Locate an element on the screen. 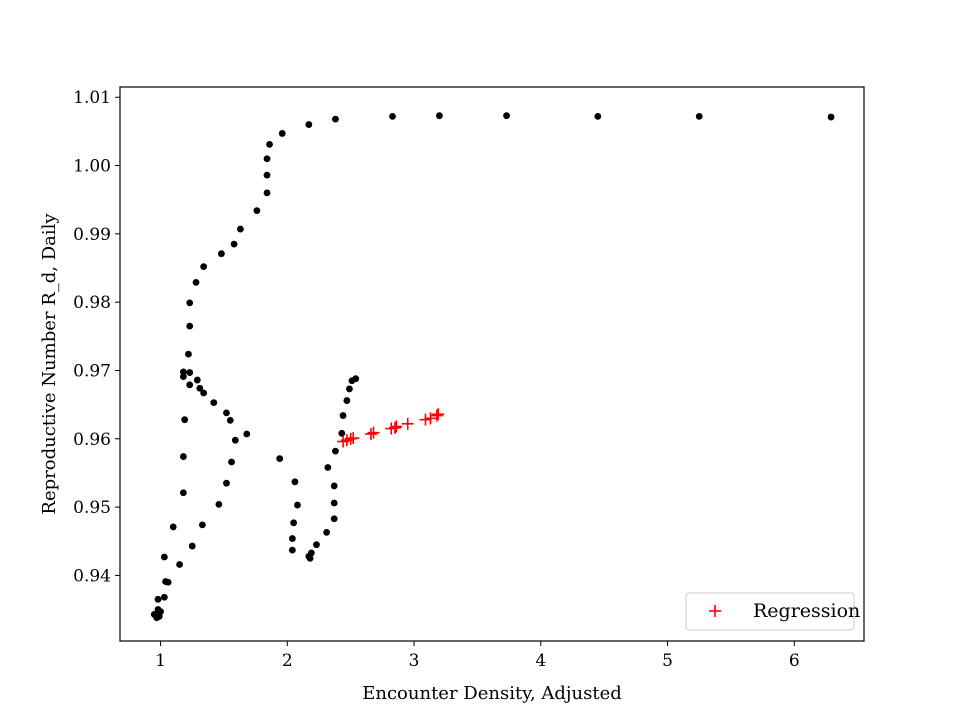 The height and width of the screenshot is (720, 960). y-tick-label: 1.01 is located at coordinates (92, 98).